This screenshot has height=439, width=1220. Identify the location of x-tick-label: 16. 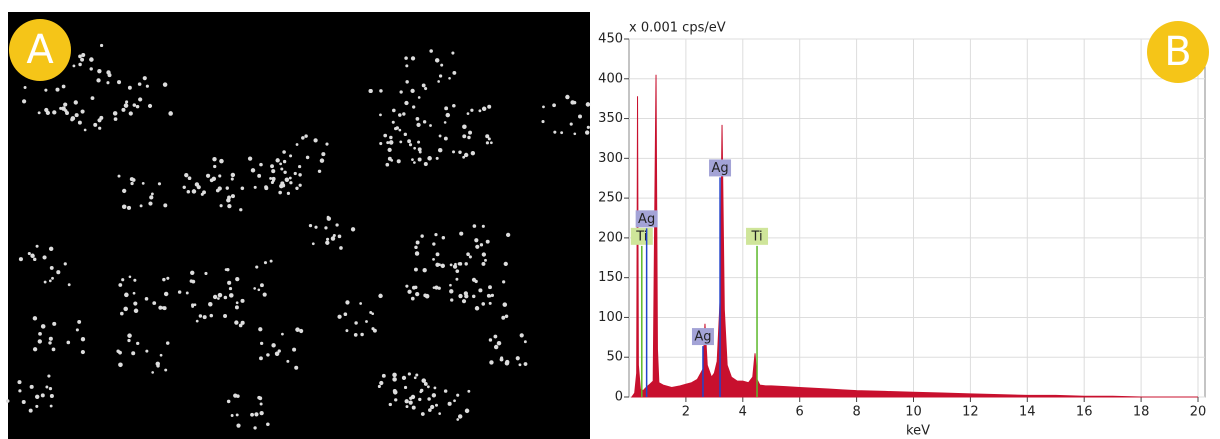
(1084, 412).